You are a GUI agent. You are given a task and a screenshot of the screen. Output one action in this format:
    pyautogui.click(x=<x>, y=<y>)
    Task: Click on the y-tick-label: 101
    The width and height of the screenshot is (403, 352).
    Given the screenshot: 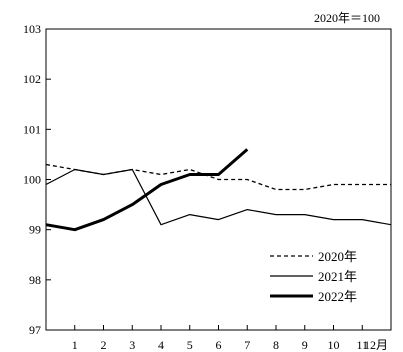 What is the action you would take?
    pyautogui.click(x=32, y=129)
    